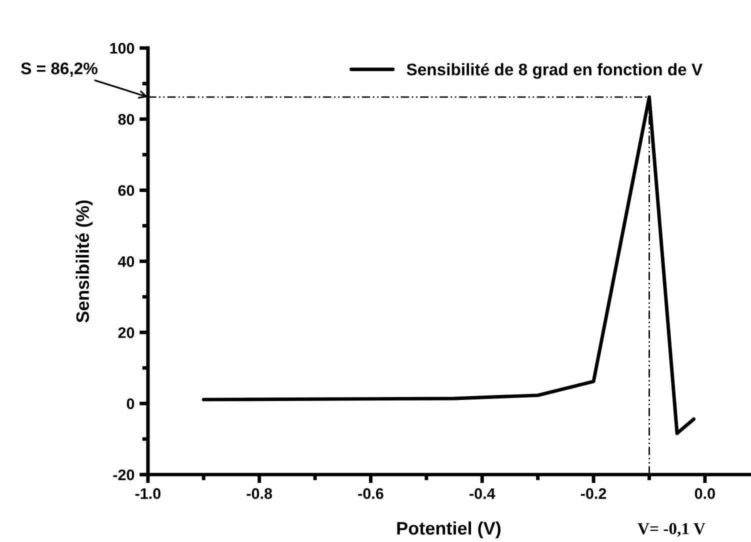  What do you see at coordinates (126, 261) in the screenshot?
I see `y-tick-label: 40` at bounding box center [126, 261].